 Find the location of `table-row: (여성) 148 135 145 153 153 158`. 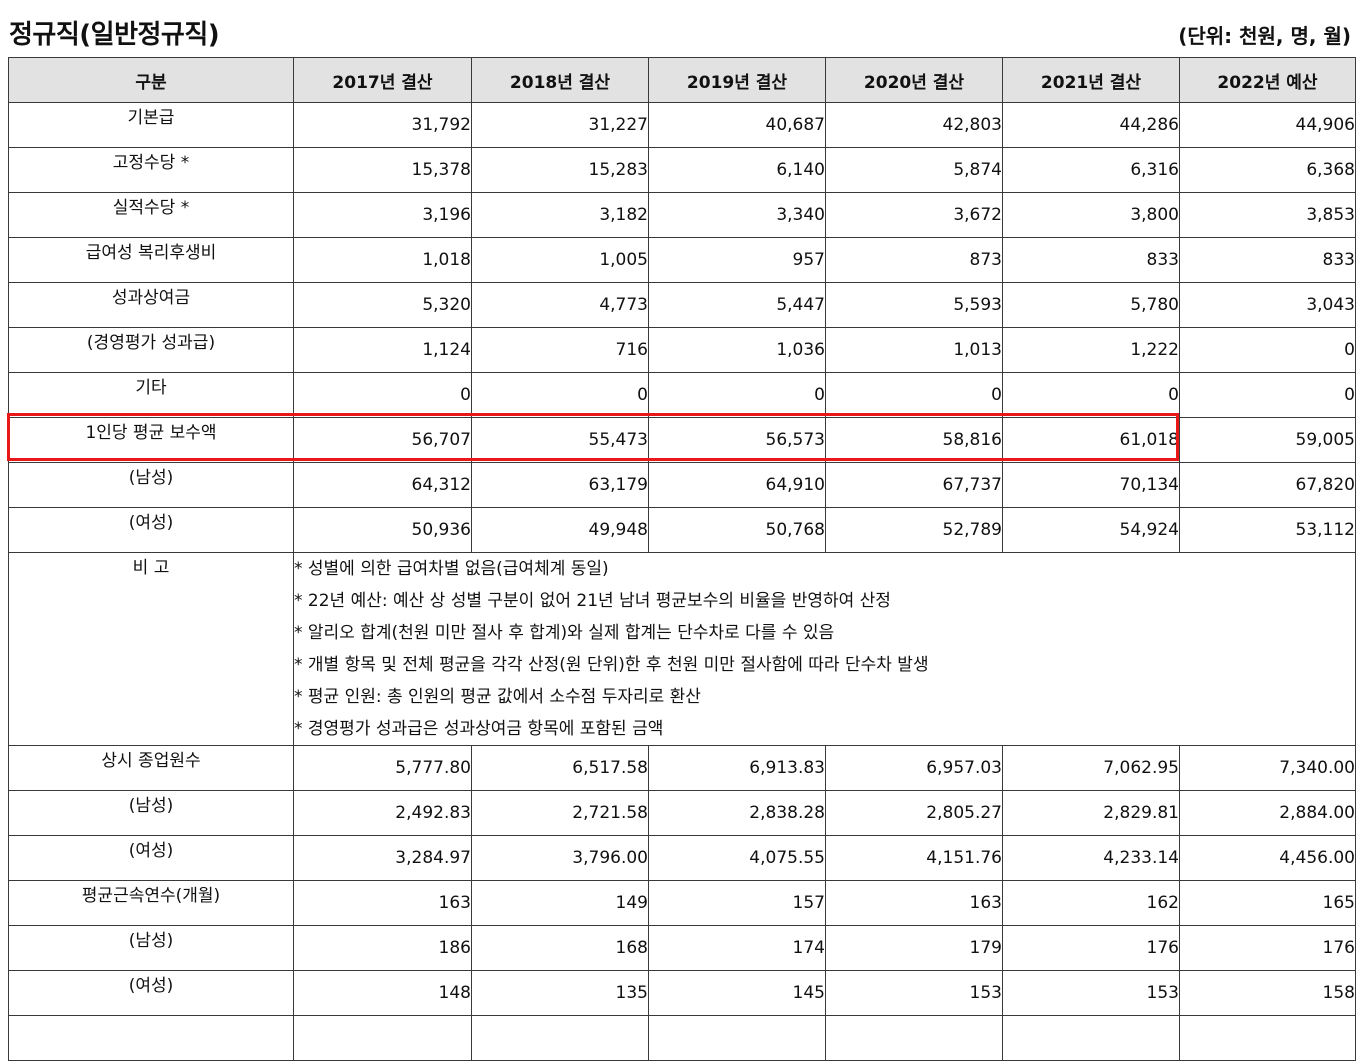

table-row: (여성) 148 135 145 153 153 158 is located at coordinates (682, 993).